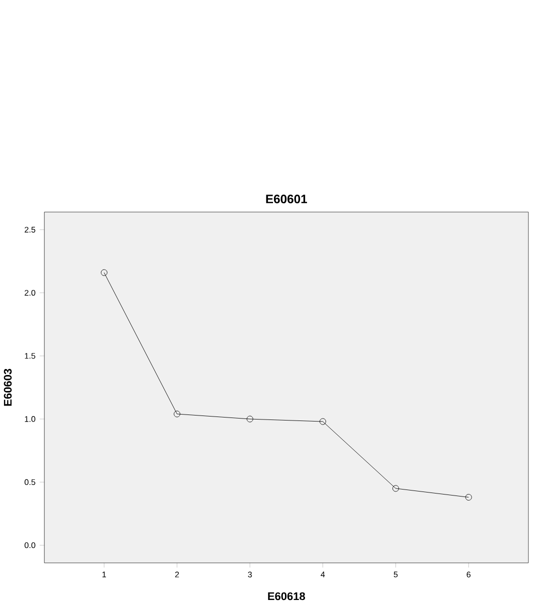 The width and height of the screenshot is (537, 604). What do you see at coordinates (30, 356) in the screenshot?
I see `y-tick-label: 1.5` at bounding box center [30, 356].